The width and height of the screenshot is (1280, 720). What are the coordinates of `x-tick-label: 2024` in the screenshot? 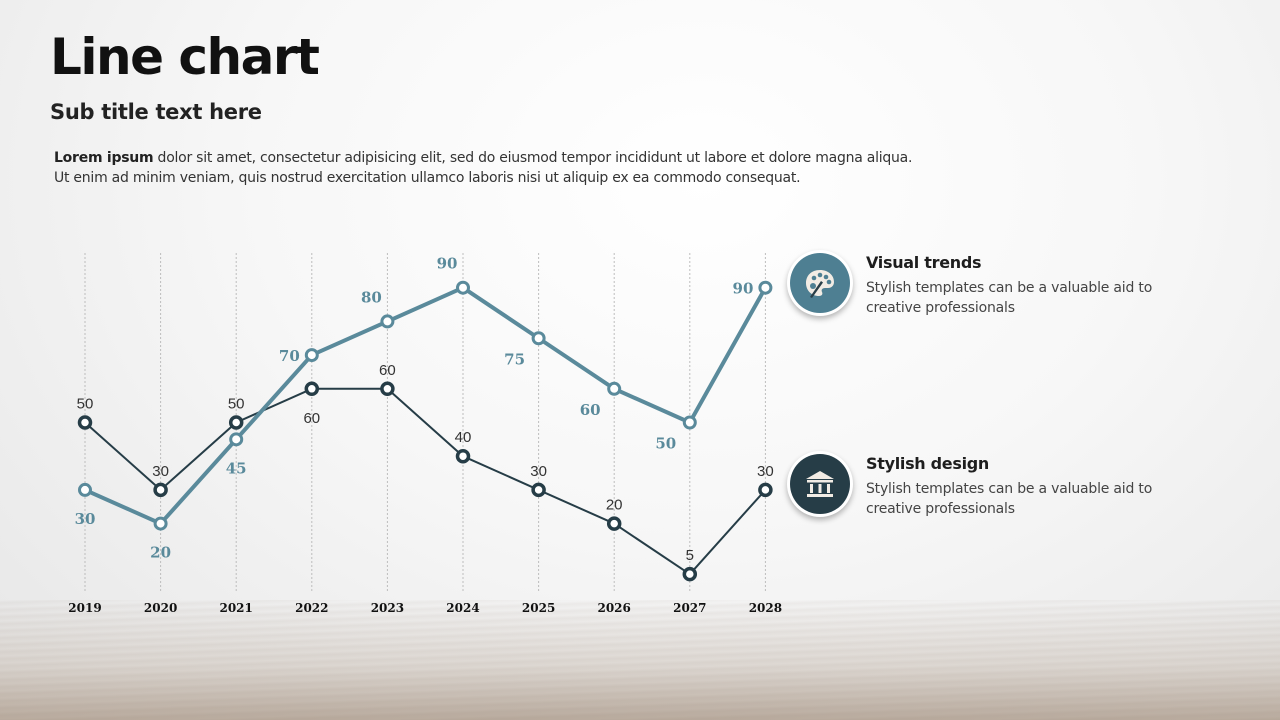 It's located at (462, 608).